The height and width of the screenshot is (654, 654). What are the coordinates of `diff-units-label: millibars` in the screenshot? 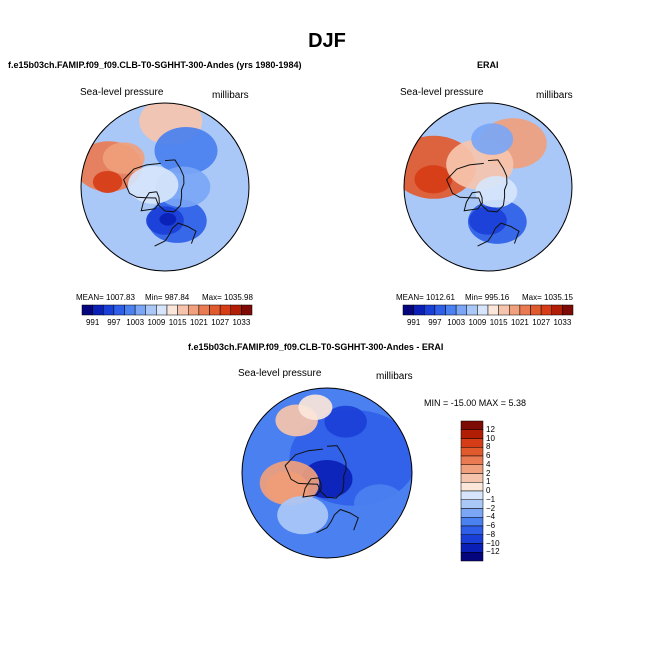 It's located at (394, 376).